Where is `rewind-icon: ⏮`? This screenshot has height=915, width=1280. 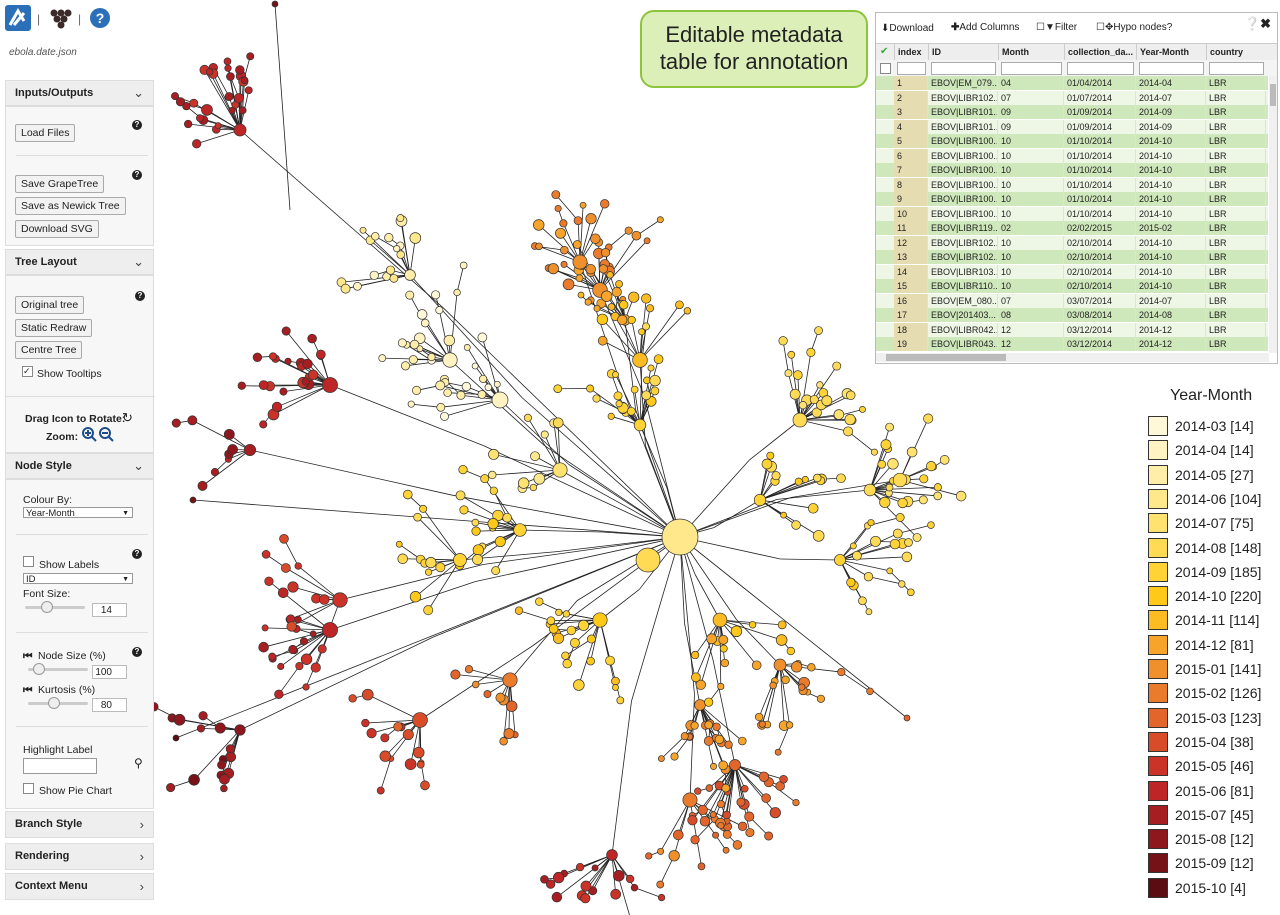
rewind-icon: ⏮ is located at coordinates (28, 690).